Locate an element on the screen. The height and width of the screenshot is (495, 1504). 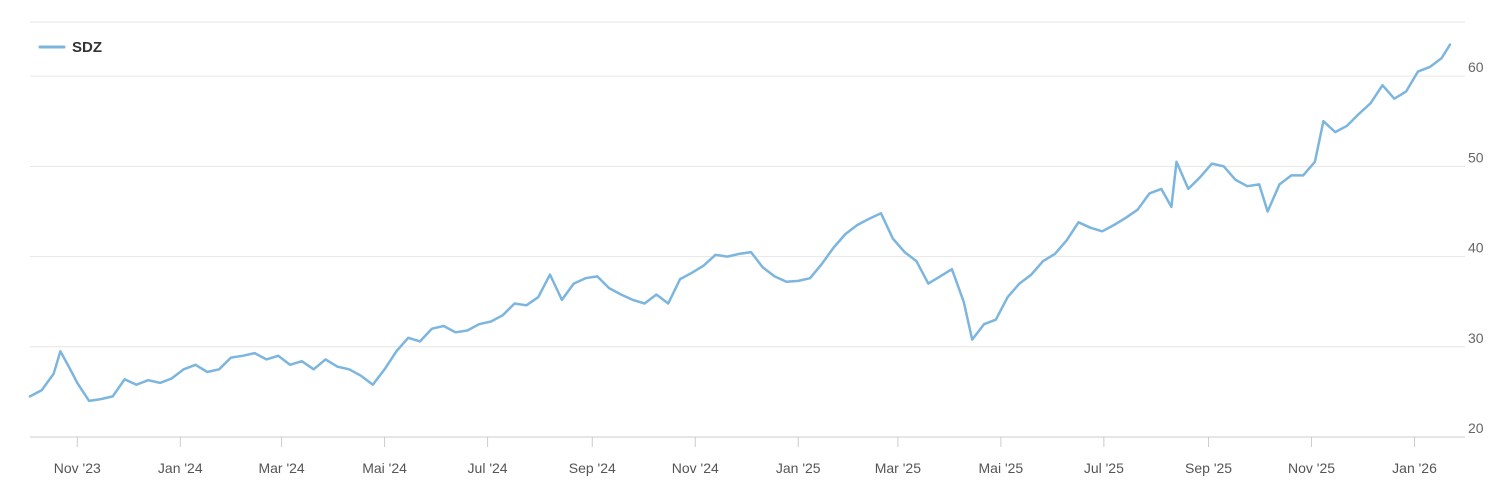
x-tick-label: Nov '24 is located at coordinates (695, 468).